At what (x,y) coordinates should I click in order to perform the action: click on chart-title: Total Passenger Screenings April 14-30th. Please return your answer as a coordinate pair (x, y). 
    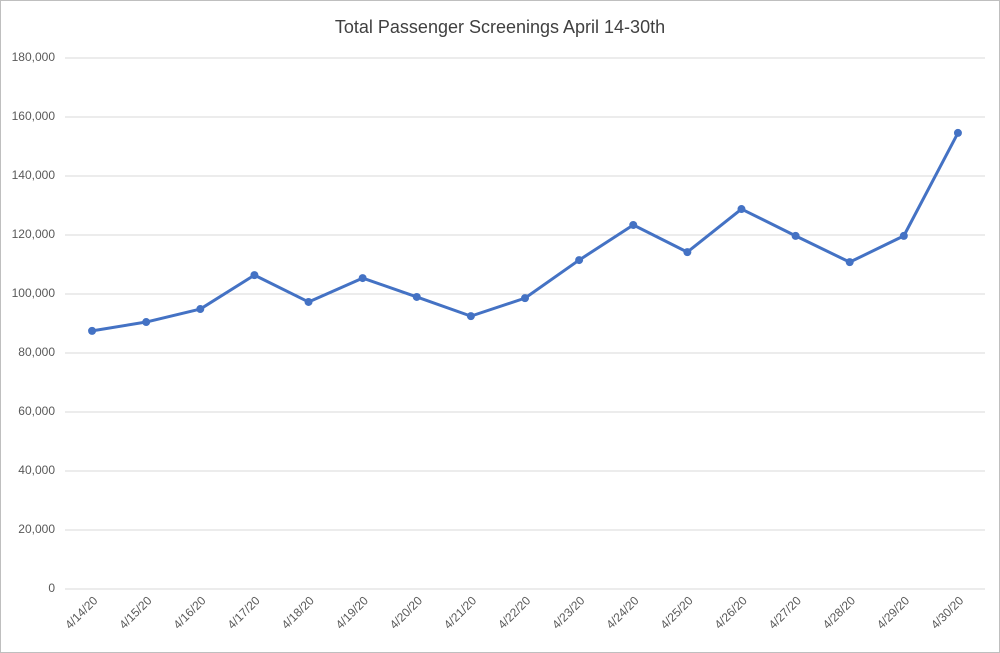
    Looking at the image, I should click on (500, 27).